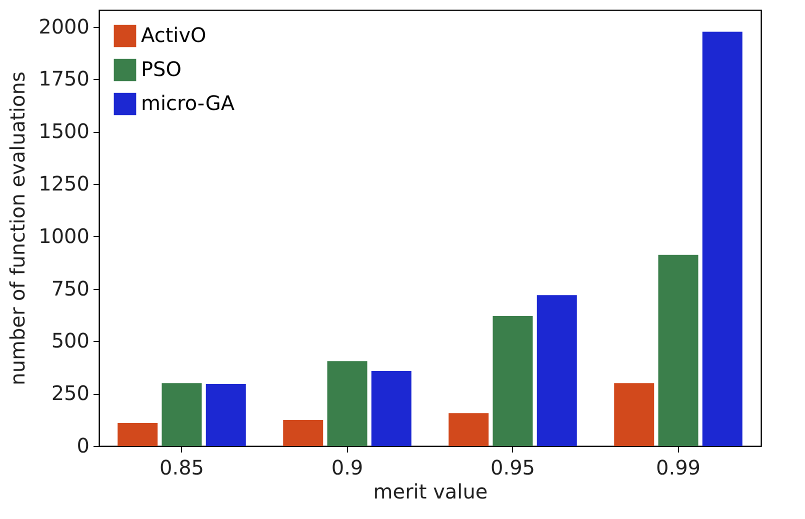  Describe the element at coordinates (70, 288) in the screenshot. I see `y-tick-label: 750` at that location.